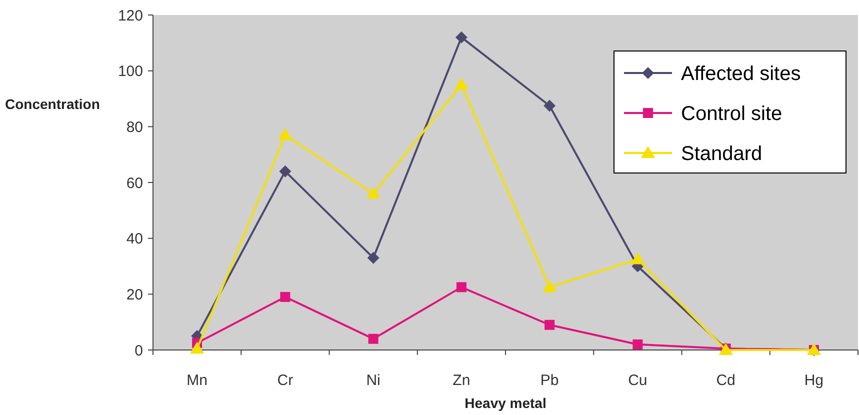 This screenshot has width=859, height=415. I want to click on y-tick-label: 20, so click(134, 295).